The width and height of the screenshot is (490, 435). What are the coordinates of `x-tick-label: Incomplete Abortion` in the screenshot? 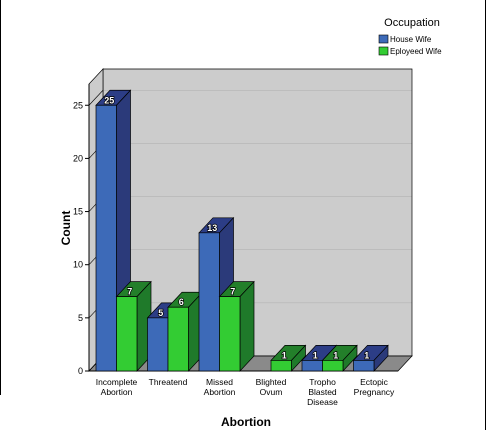 It's located at (117, 387).